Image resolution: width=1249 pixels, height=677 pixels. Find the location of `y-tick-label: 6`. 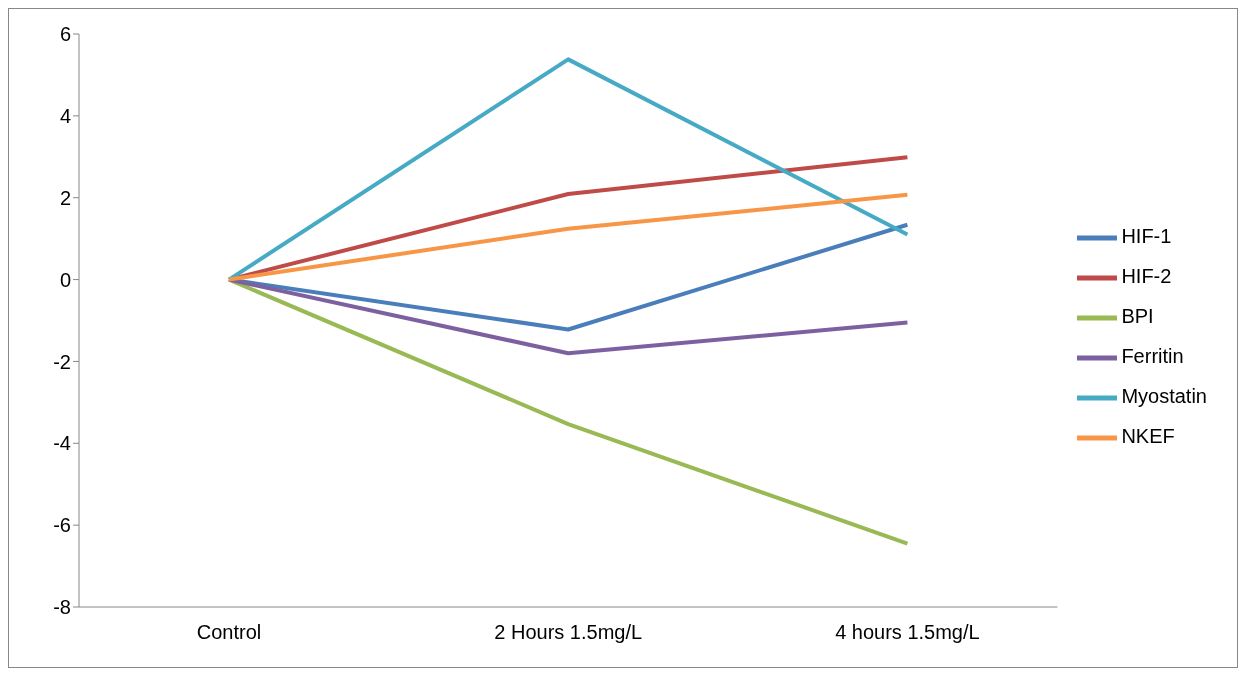

y-tick-label: 6 is located at coordinates (65, 34).